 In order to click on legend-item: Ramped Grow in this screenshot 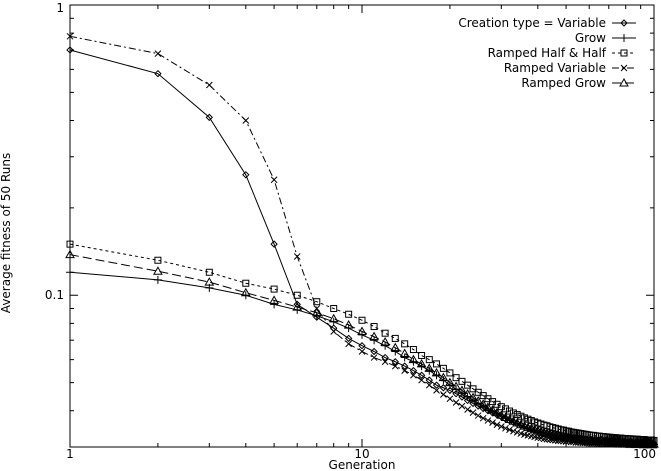, I will do `click(578, 83)`.